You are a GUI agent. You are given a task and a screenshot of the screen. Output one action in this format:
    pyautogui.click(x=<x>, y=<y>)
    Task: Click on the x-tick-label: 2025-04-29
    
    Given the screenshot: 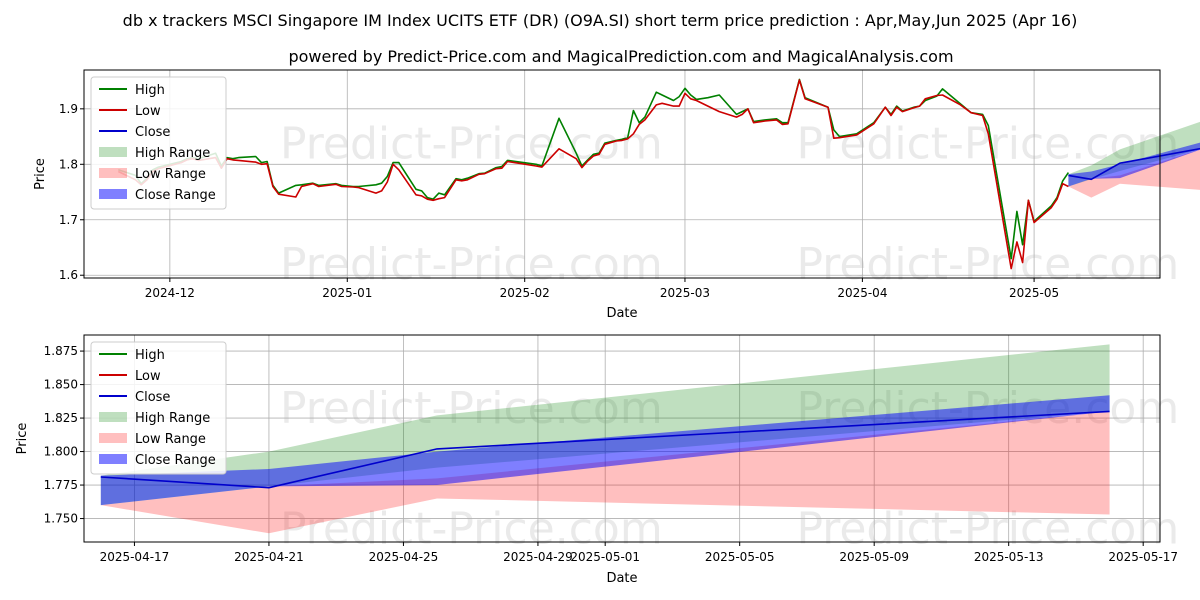 What is the action you would take?
    pyautogui.click(x=538, y=557)
    